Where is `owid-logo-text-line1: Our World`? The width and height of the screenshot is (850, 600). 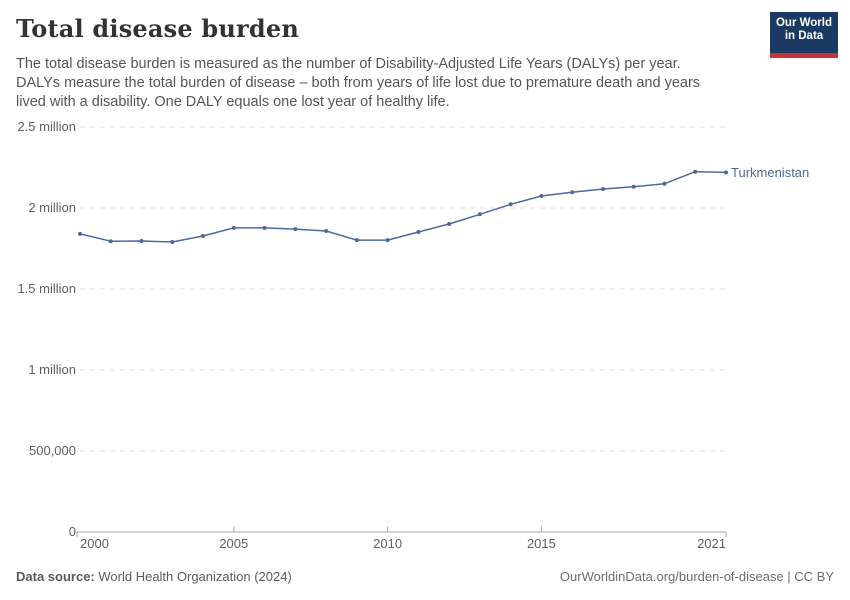 owid-logo-text-line1: Our World is located at coordinates (803, 23).